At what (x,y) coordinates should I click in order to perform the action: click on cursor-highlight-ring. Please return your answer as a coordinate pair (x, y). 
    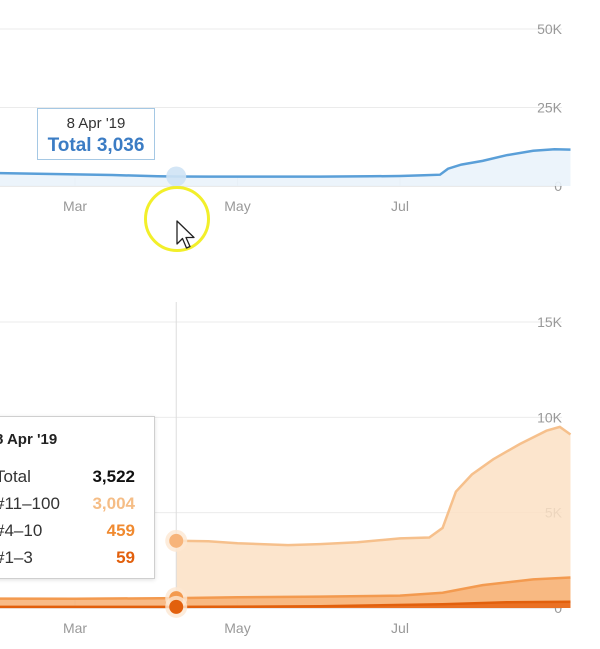
    Looking at the image, I should click on (177, 219).